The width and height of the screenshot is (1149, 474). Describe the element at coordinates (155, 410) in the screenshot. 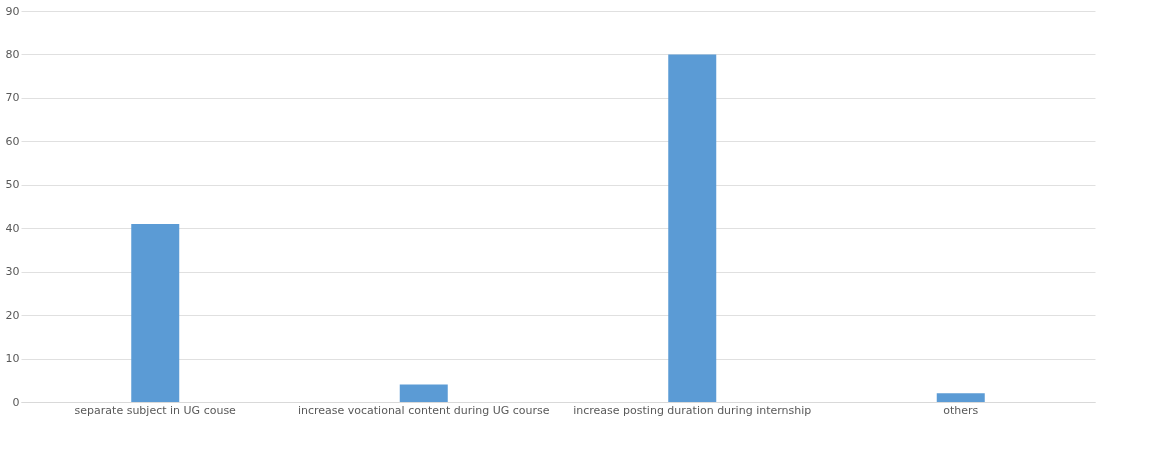

I see `x-tick-label: separate subject in UG couse` at that location.